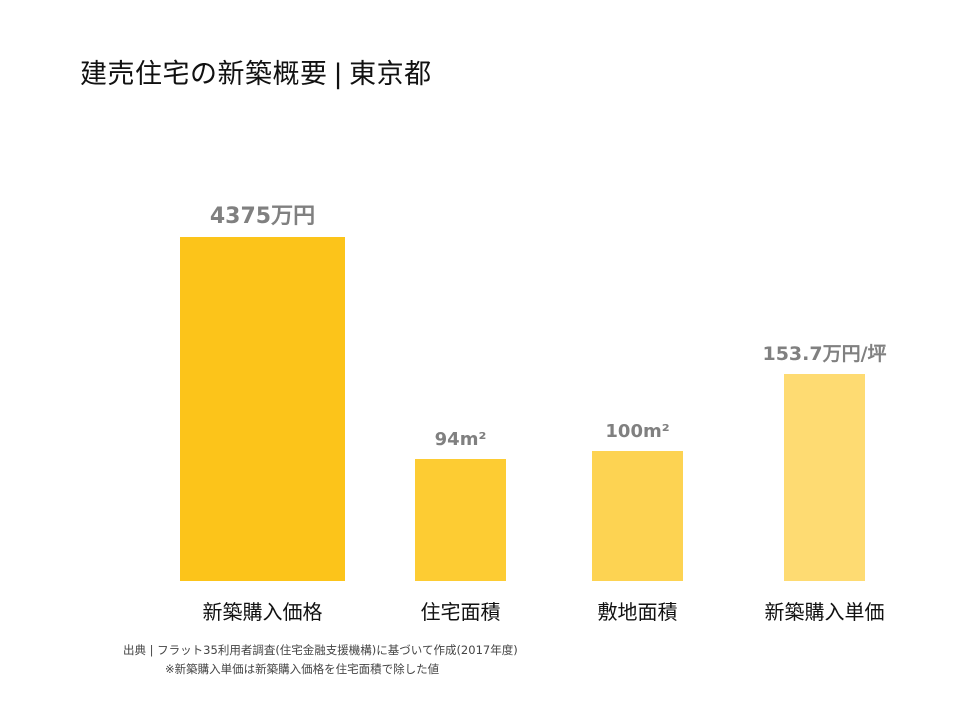 The width and height of the screenshot is (960, 720). I want to click on chart-title-main: 建売住宅の新築概要, so click(204, 74).